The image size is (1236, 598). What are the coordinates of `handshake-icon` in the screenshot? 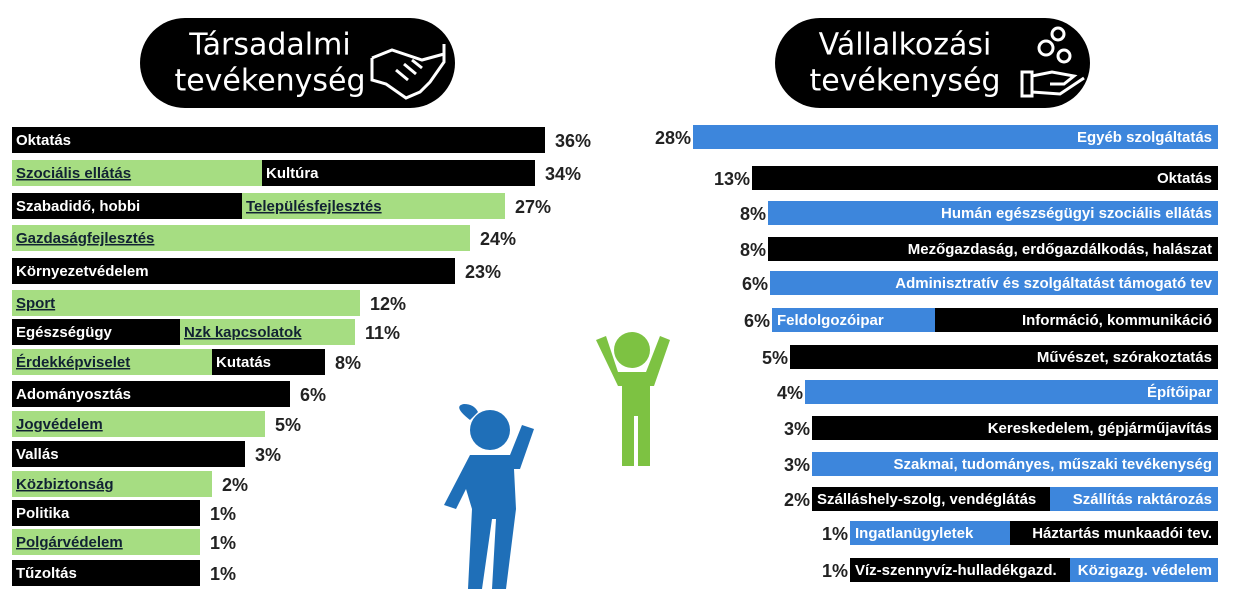 It's located at (408, 72).